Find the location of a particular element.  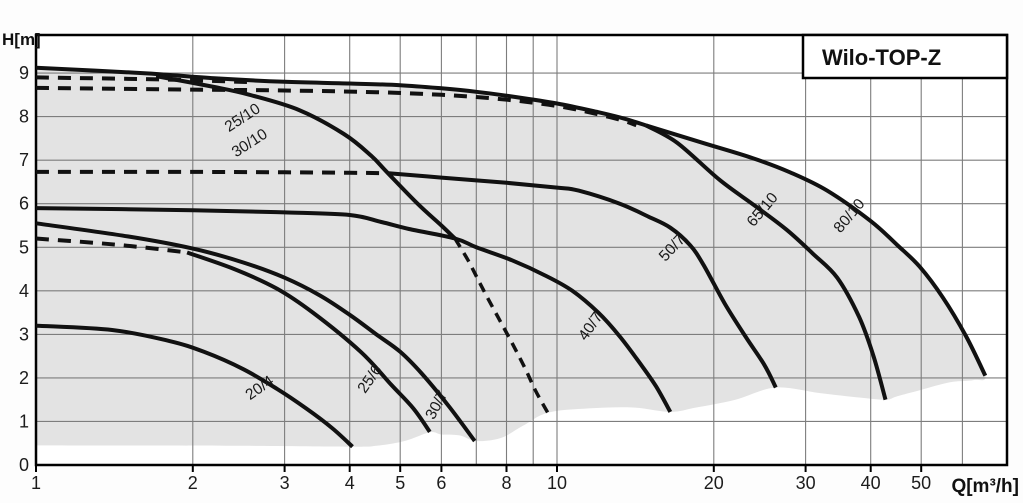

chart-title: Wilo-TOP-Z is located at coordinates (881, 57).